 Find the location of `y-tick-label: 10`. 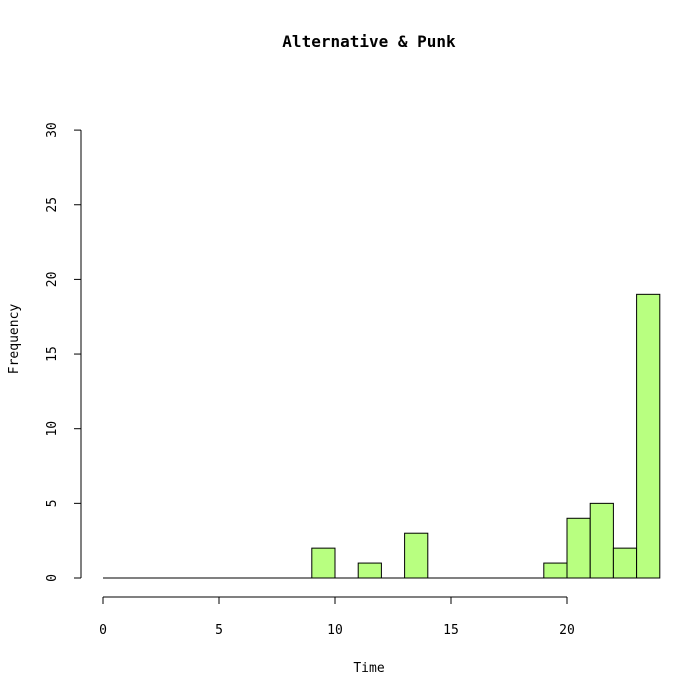

y-tick-label: 10 is located at coordinates (52, 429).